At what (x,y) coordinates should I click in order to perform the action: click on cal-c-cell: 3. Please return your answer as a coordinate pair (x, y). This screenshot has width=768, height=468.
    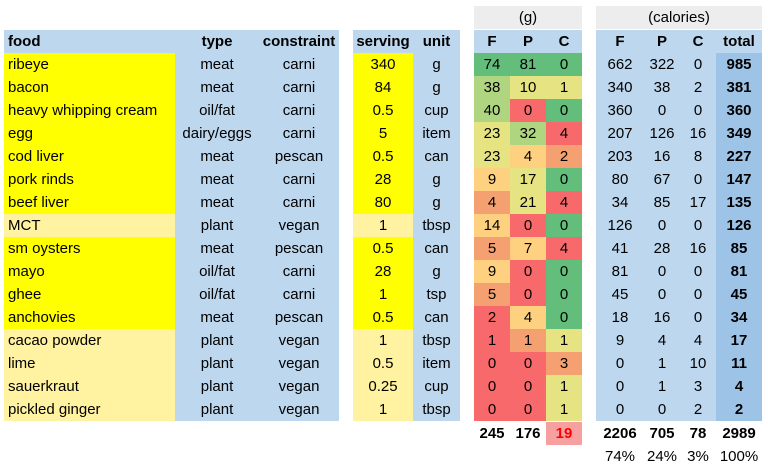
    Looking at the image, I should click on (698, 386).